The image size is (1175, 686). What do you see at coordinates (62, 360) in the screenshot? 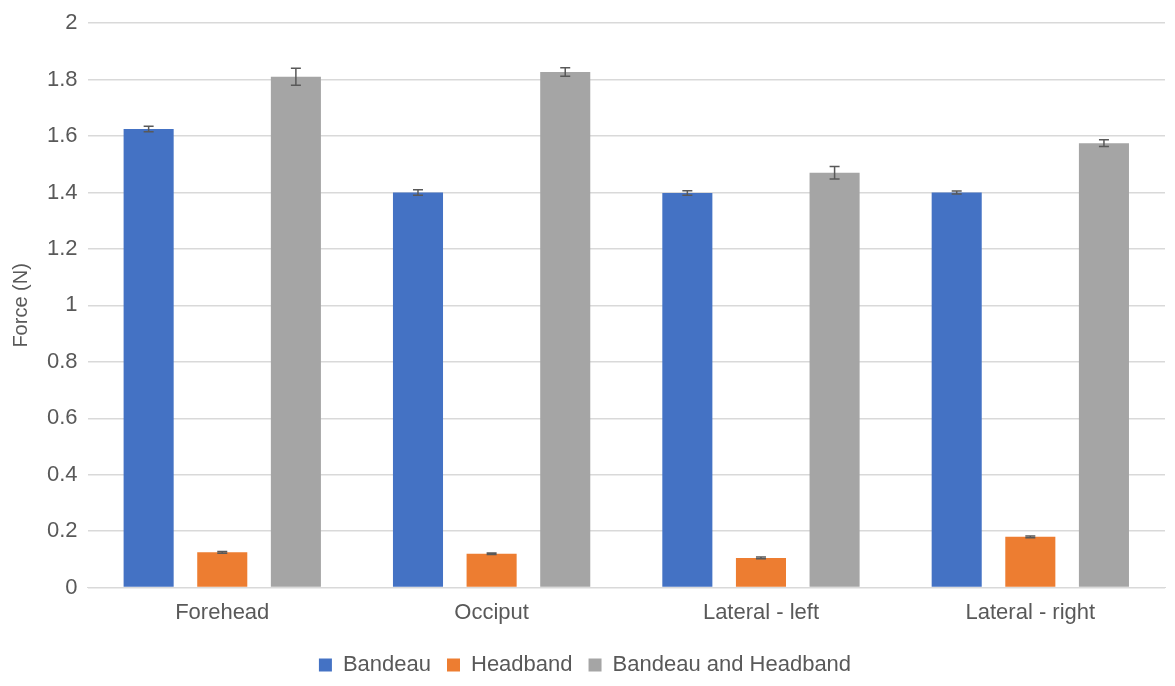
I see `y-tick-label: 0.8` at bounding box center [62, 360].